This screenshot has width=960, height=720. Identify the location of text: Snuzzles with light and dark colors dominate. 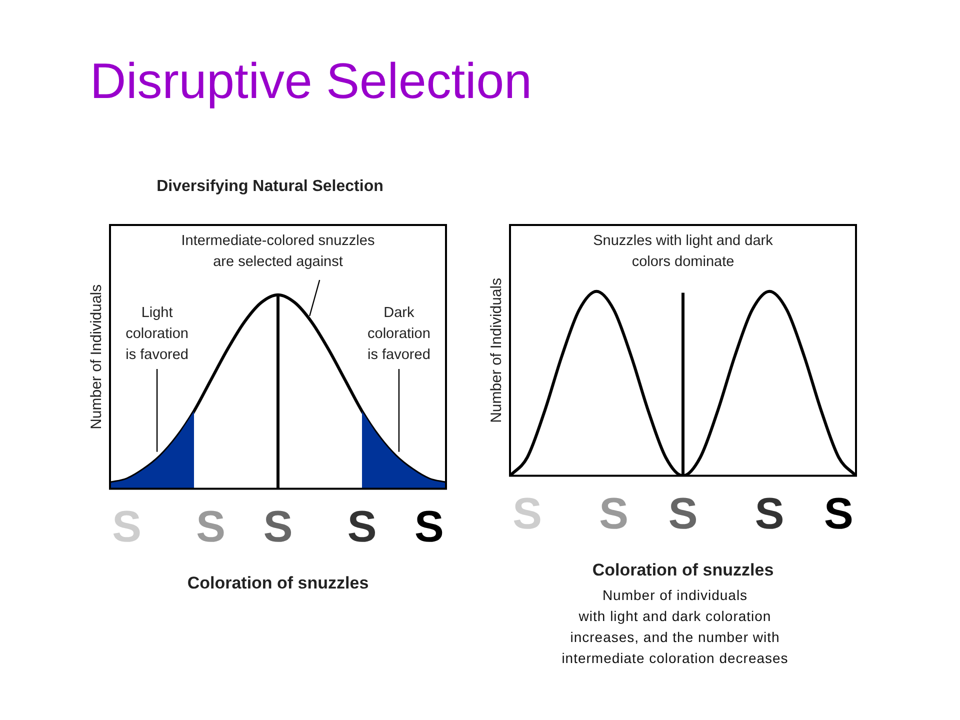
(683, 251).